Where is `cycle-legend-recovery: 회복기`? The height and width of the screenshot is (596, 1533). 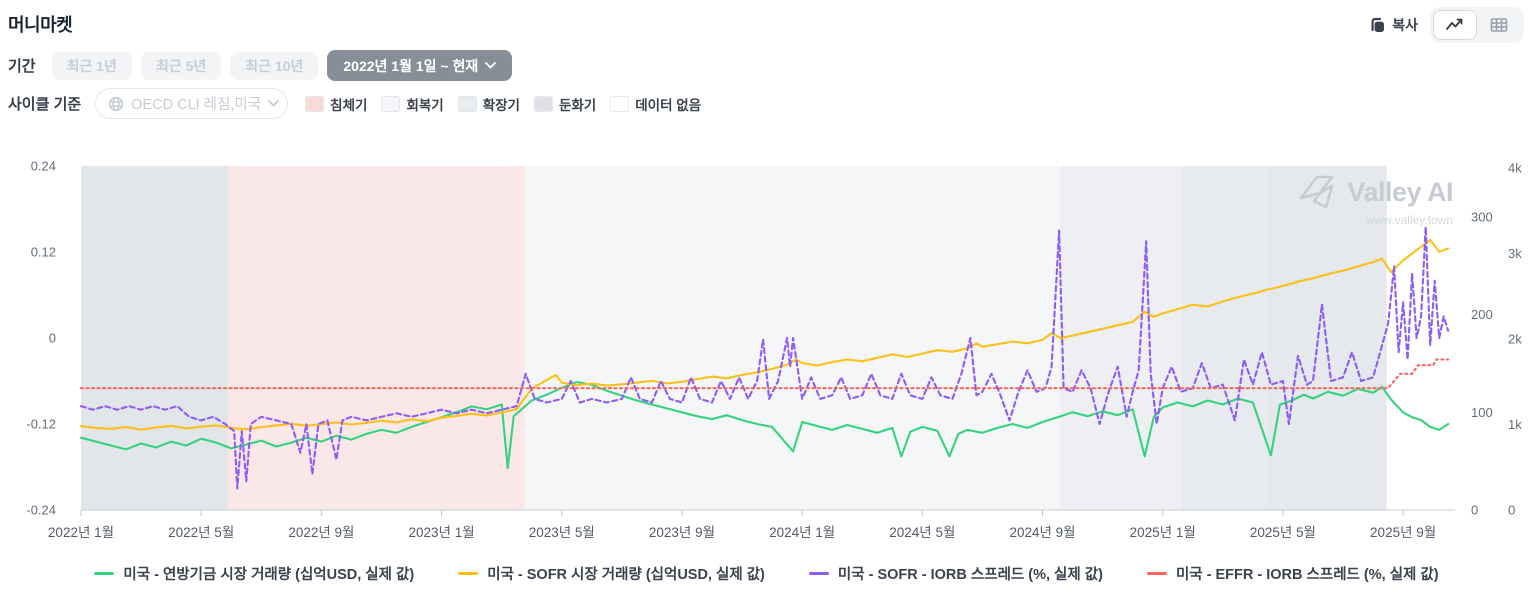
cycle-legend-recovery: 회복기 is located at coordinates (412, 104).